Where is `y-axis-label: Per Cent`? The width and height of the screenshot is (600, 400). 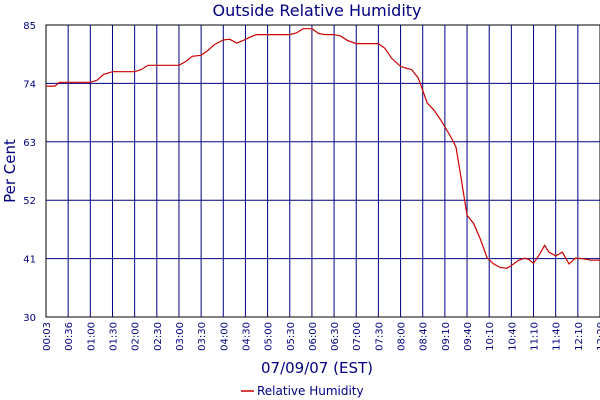 y-axis-label: Per Cent is located at coordinates (10, 171).